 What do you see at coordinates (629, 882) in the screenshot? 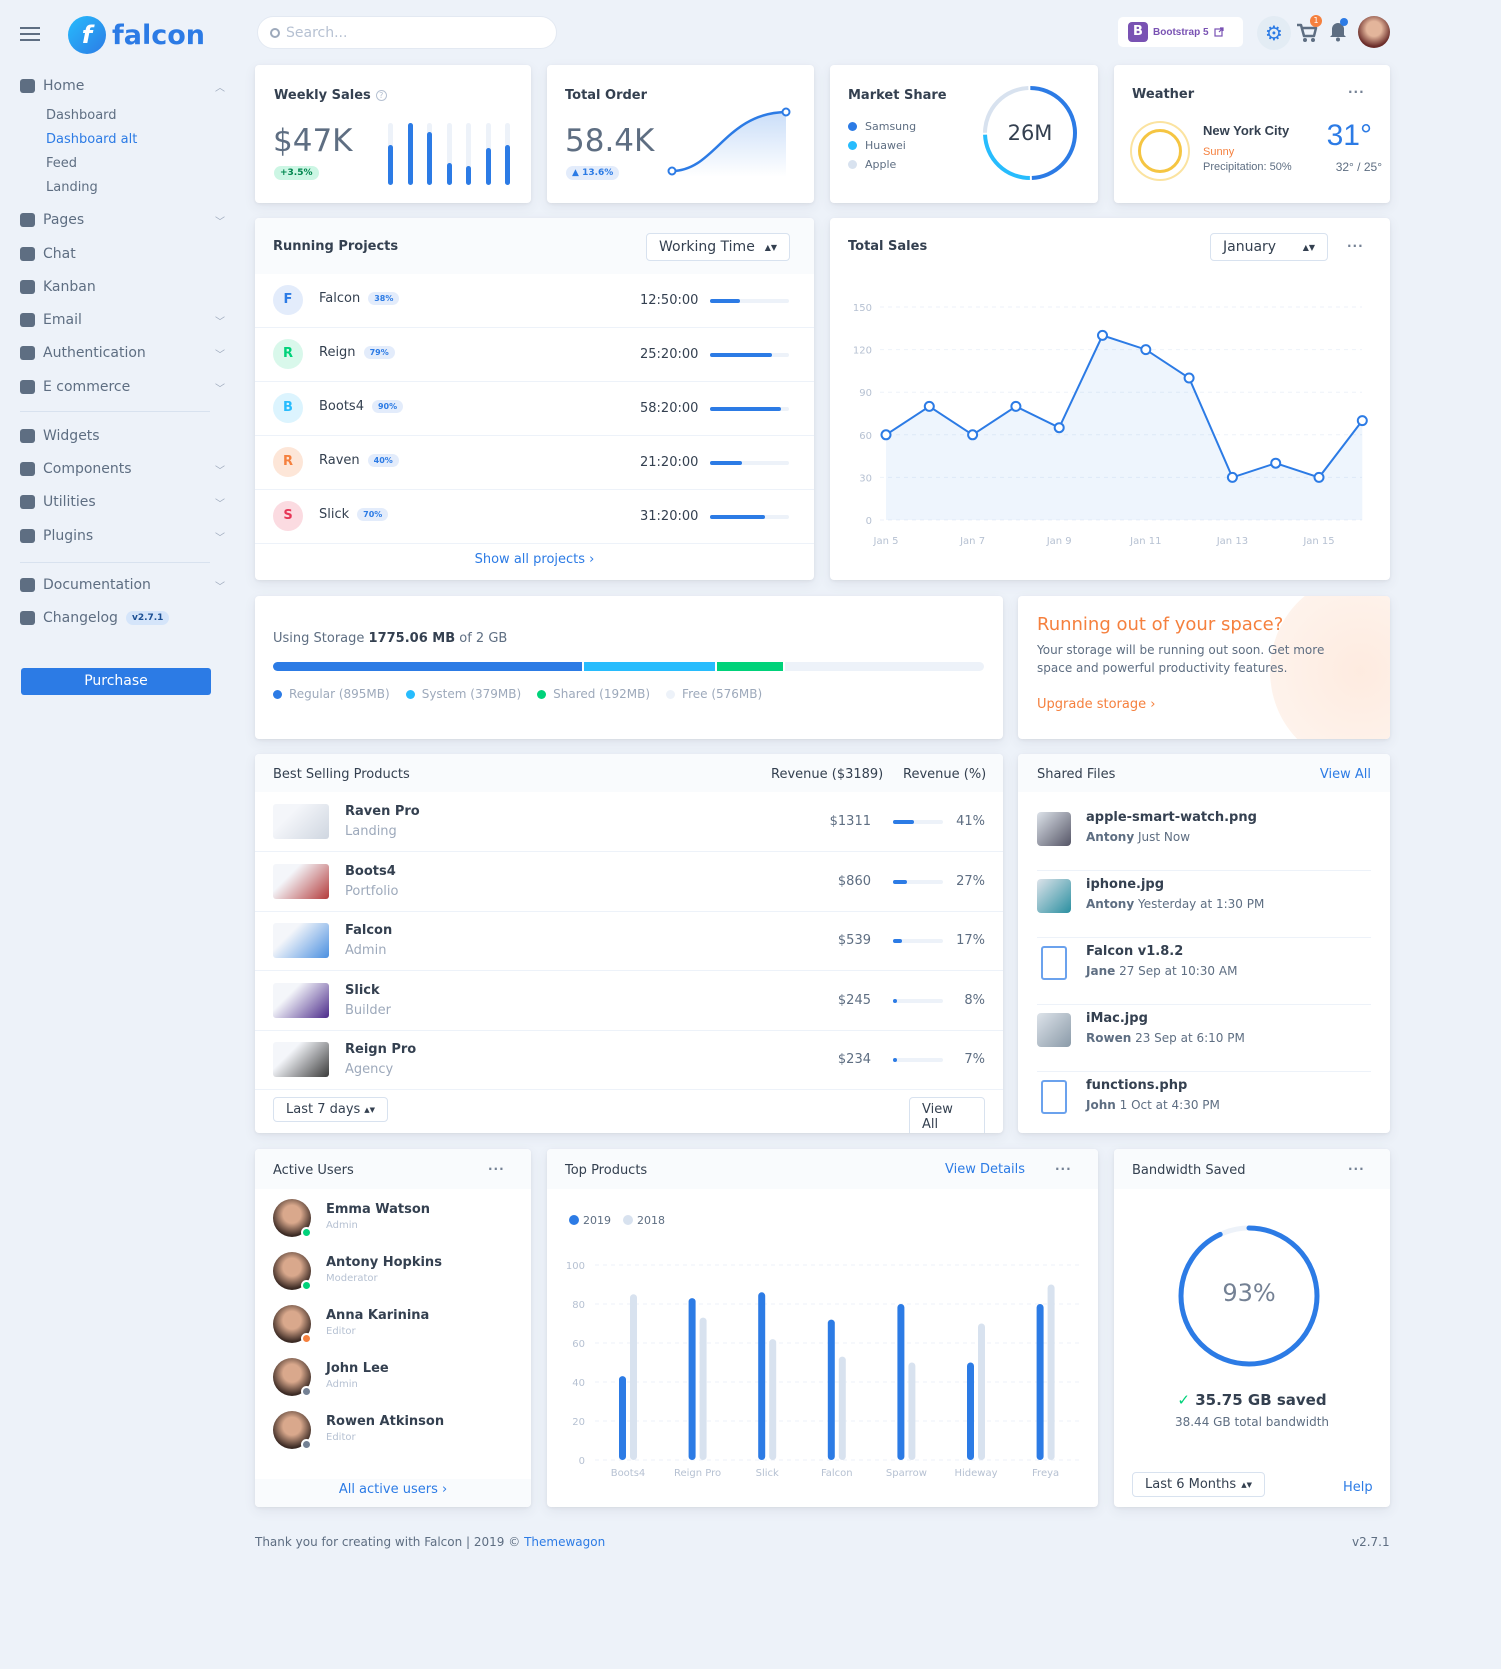
I see `table-row: Boots4 Portfolio $860 27%` at bounding box center [629, 882].